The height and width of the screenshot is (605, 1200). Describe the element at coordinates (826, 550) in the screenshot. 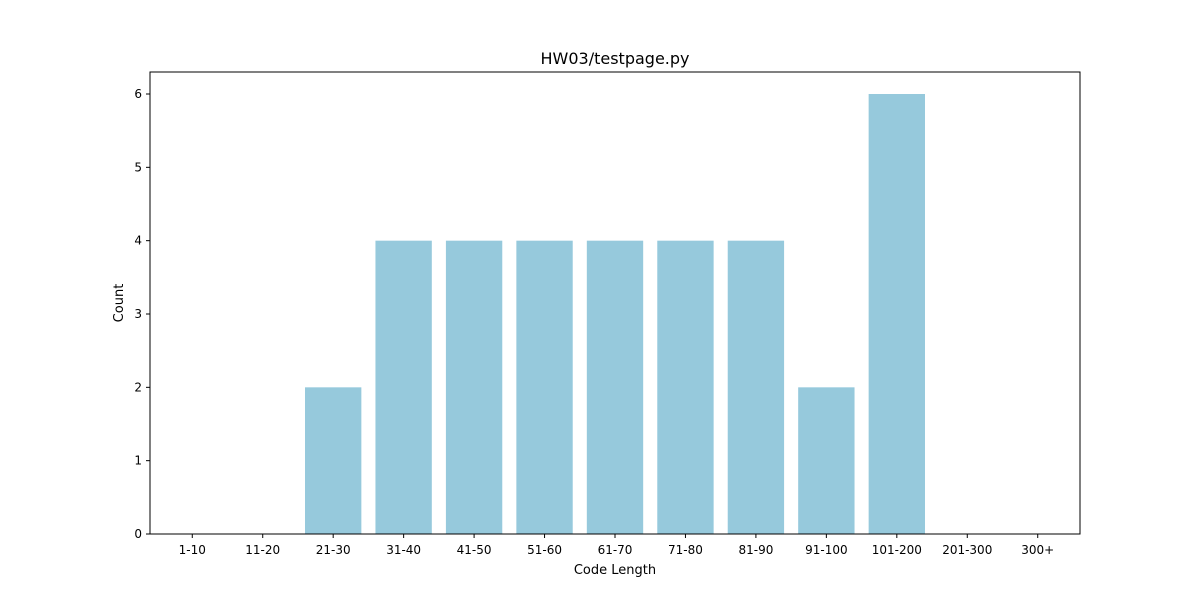

I see `x-tick-label: 91-100` at that location.